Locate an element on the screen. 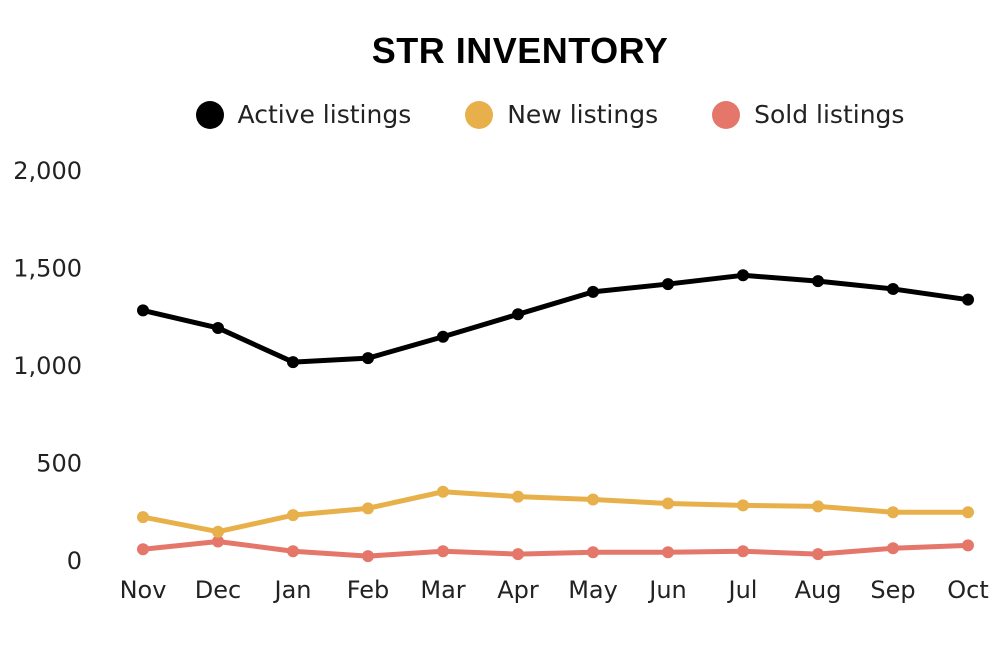 The height and width of the screenshot is (652, 1000). legend-label: New listings is located at coordinates (583, 114).